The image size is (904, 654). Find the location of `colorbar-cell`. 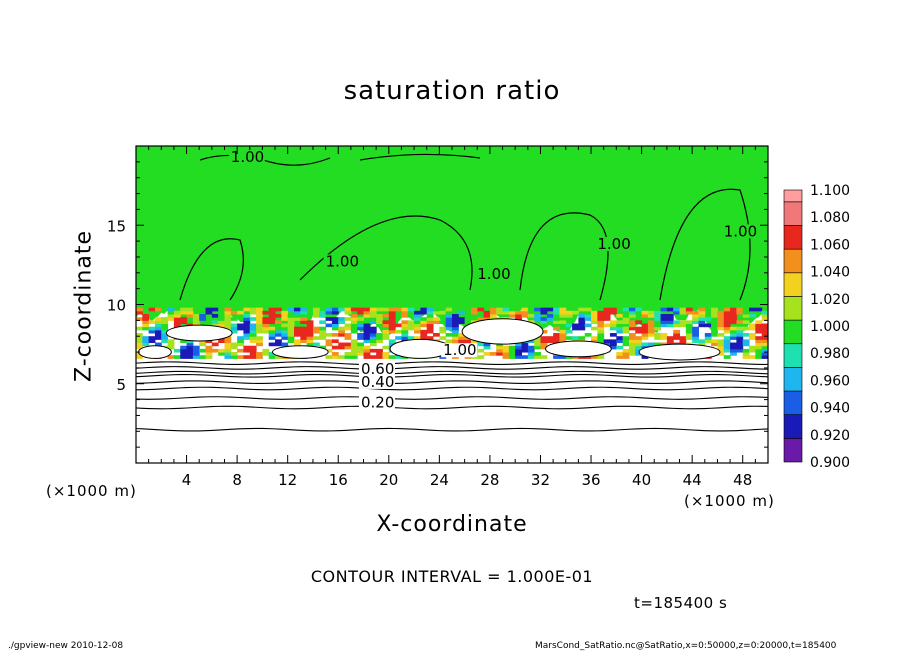

colorbar-cell is located at coordinates (793, 355).